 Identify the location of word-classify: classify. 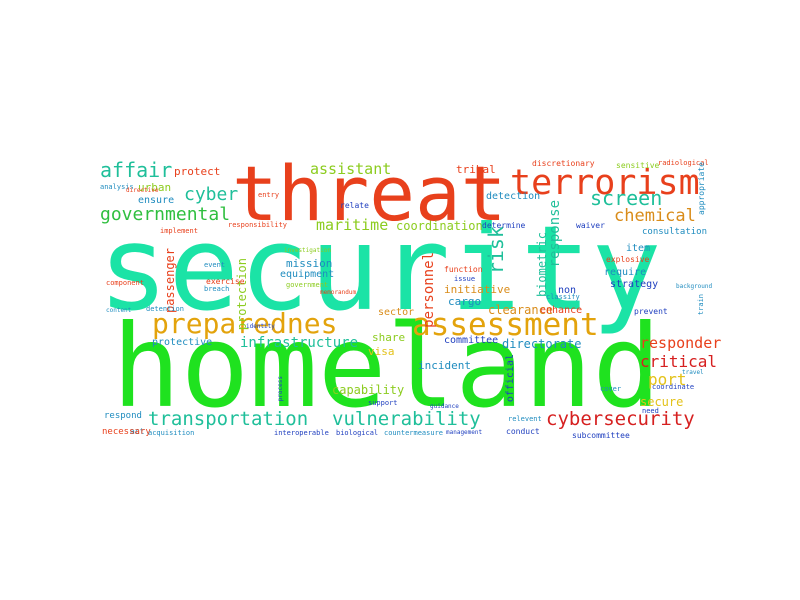
(563, 297).